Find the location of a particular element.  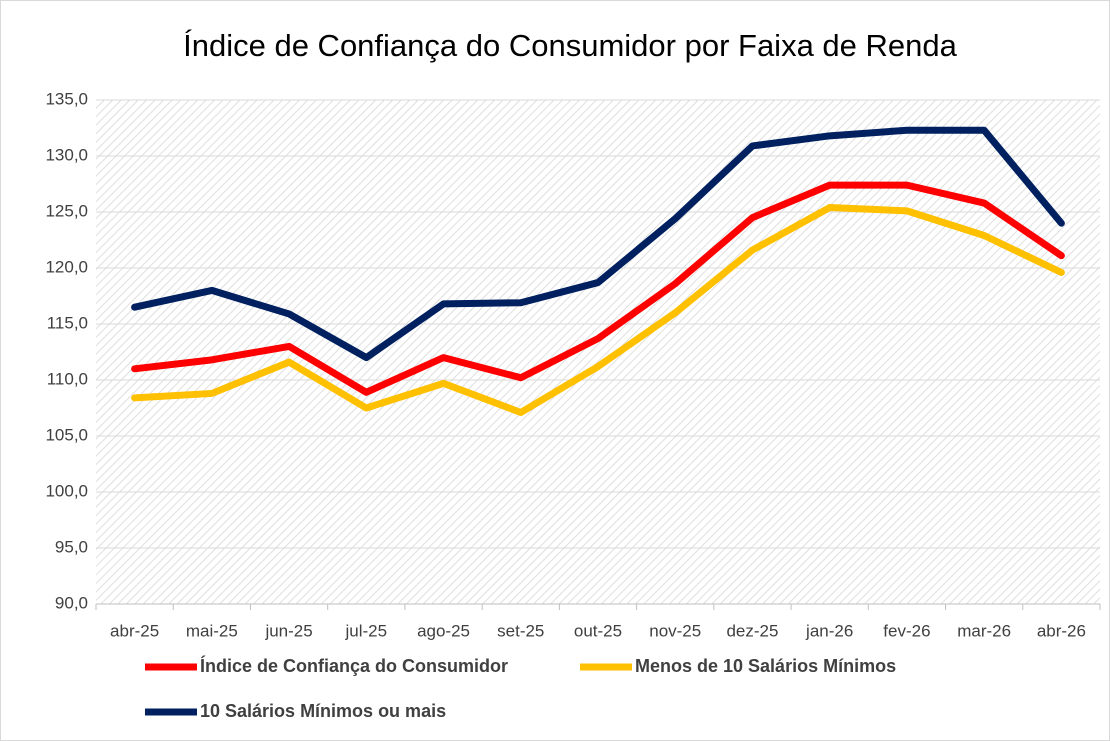

legend-label: 10 Salários Mínimos ou mais is located at coordinates (323, 711).